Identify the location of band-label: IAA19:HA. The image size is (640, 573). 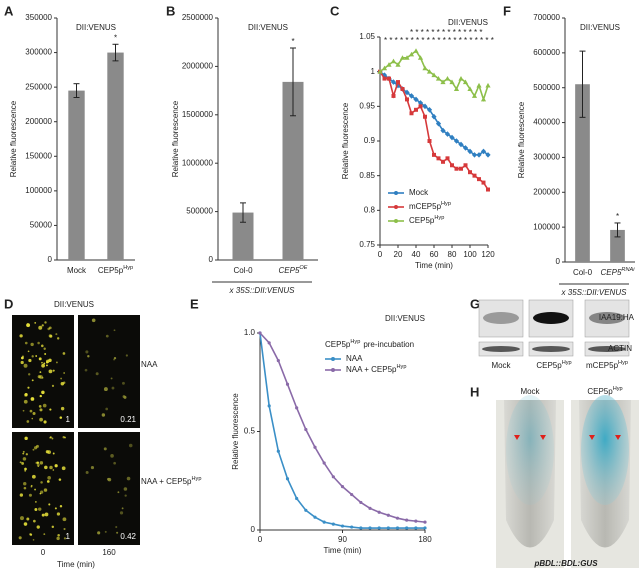
(617, 317).